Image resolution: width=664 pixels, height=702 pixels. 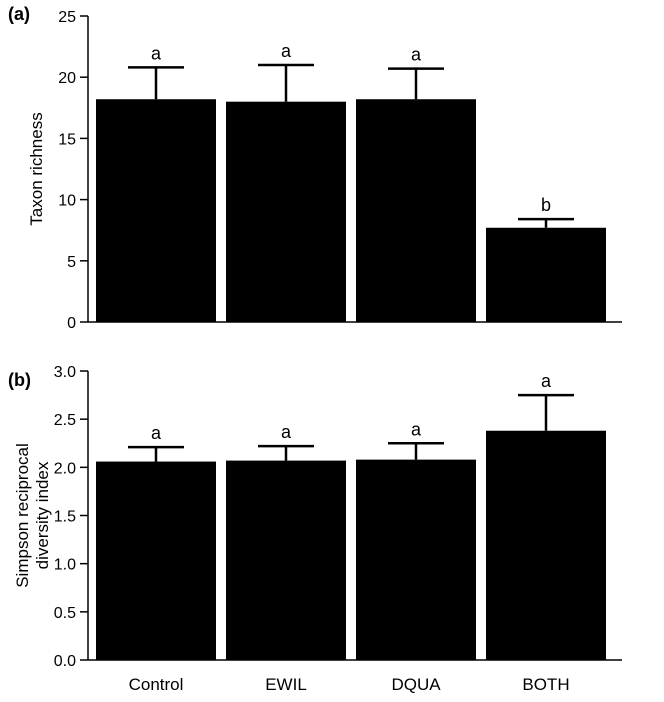 I want to click on y-tick-label: 20, so click(x=67, y=78).